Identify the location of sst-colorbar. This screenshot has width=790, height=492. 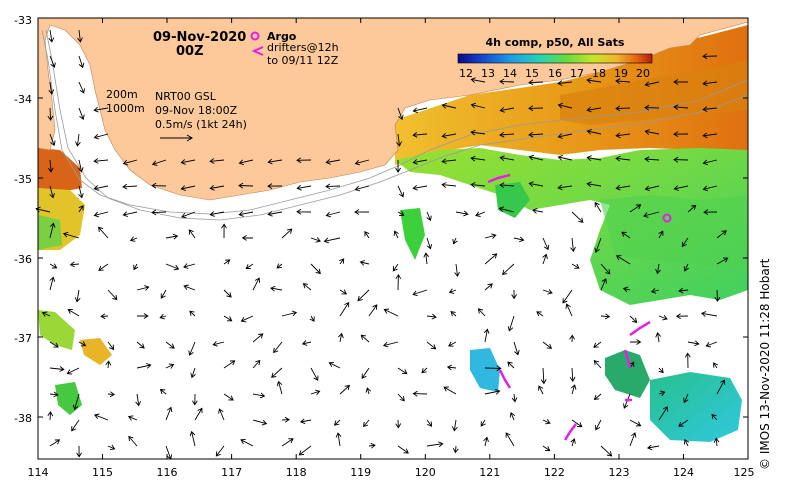
(555, 58).